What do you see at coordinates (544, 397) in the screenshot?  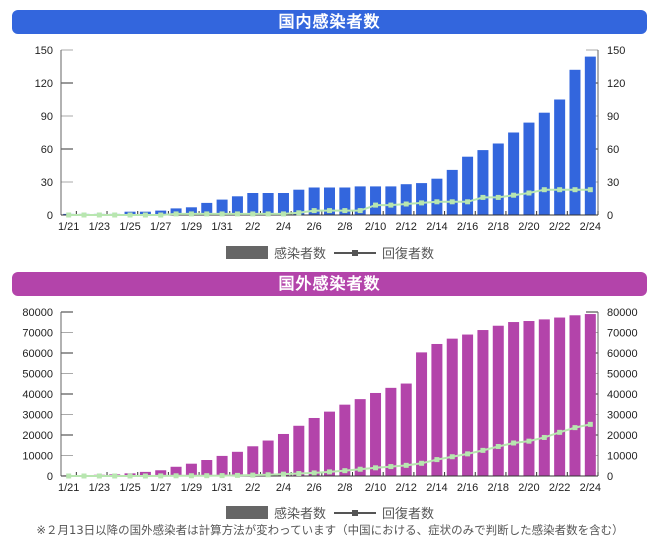 I see `bar-2/21` at bounding box center [544, 397].